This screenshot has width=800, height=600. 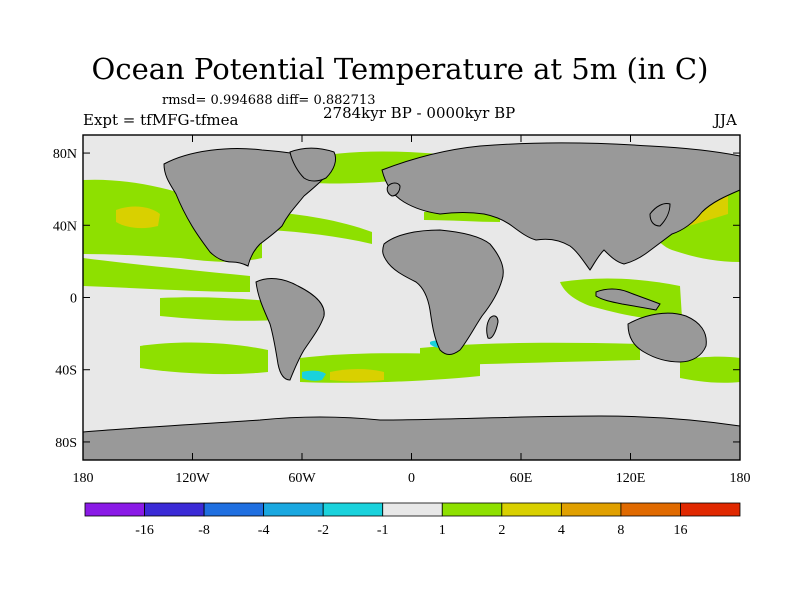 I want to click on indonesia, so click(x=628, y=299).